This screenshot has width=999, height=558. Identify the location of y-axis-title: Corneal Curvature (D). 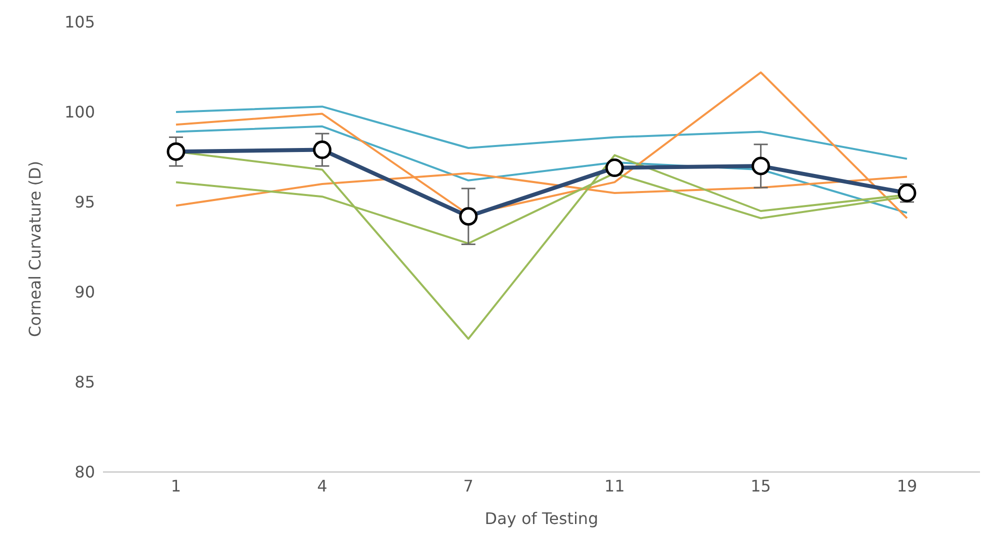
(35, 248).